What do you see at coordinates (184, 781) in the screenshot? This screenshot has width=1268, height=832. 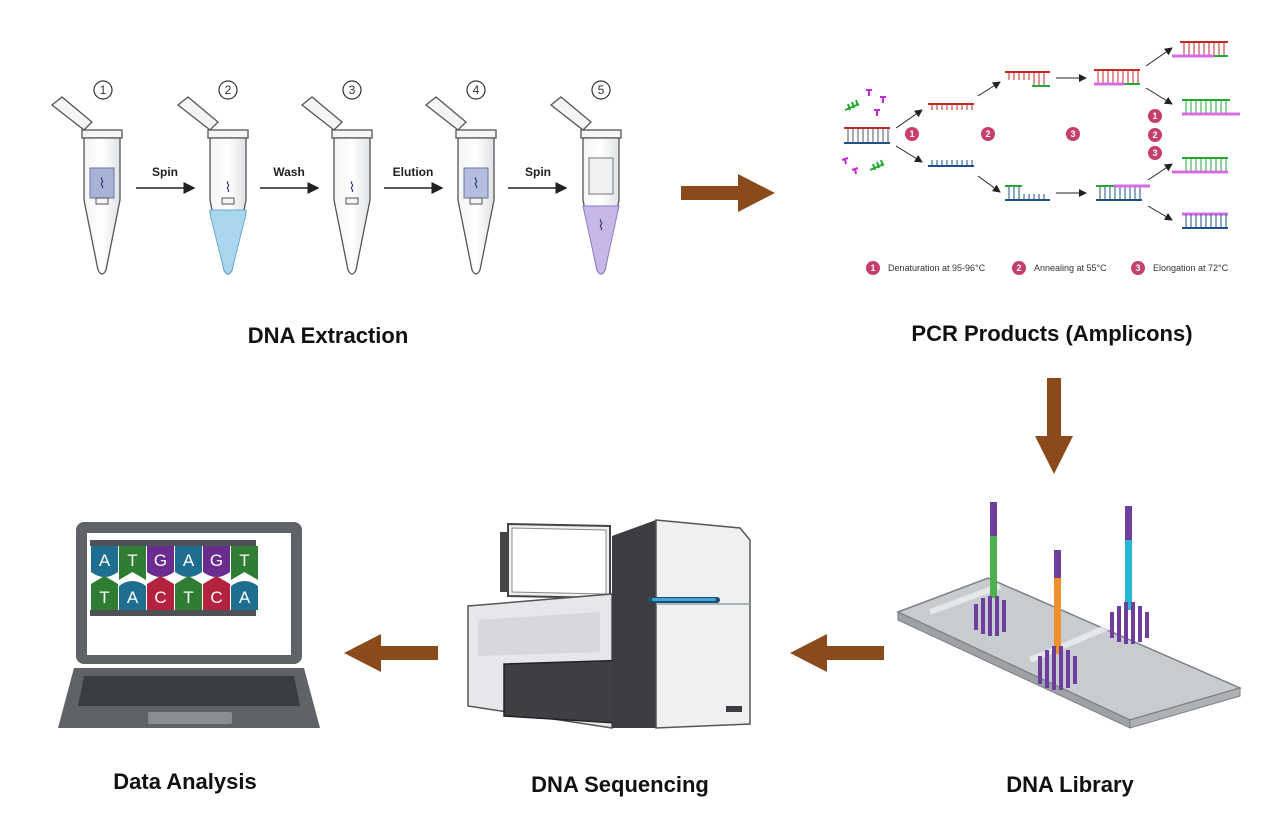 I see `data-analysis-title: Data Analysis` at bounding box center [184, 781].